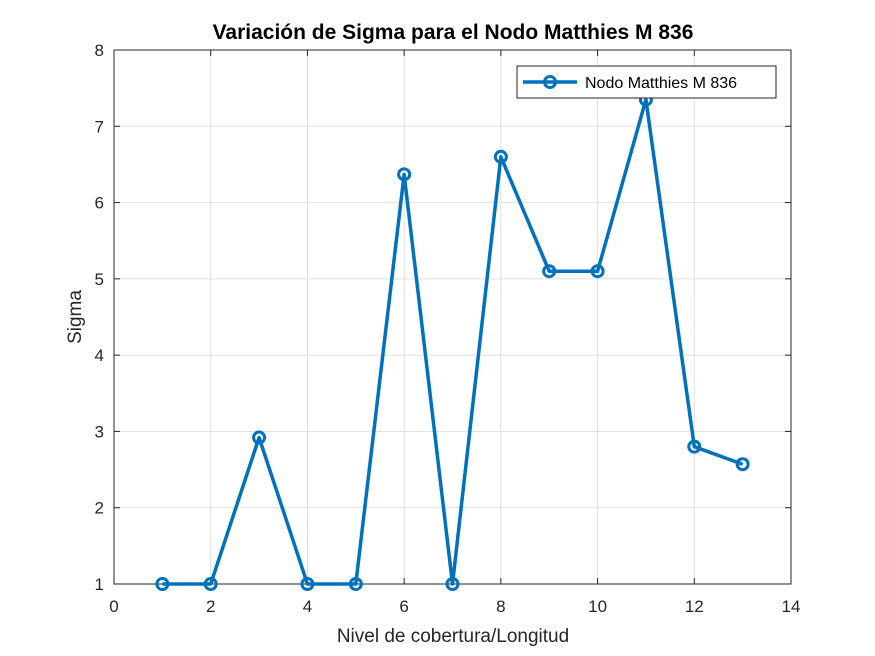  I want to click on y-tick-label: 5, so click(99, 279).